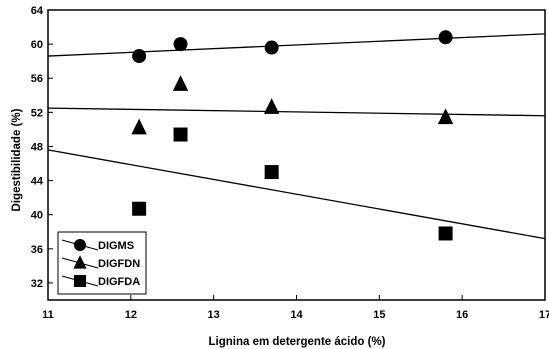 The image size is (549, 349). What do you see at coordinates (37, 79) in the screenshot?
I see `y-tick-label-6: 56` at bounding box center [37, 79].